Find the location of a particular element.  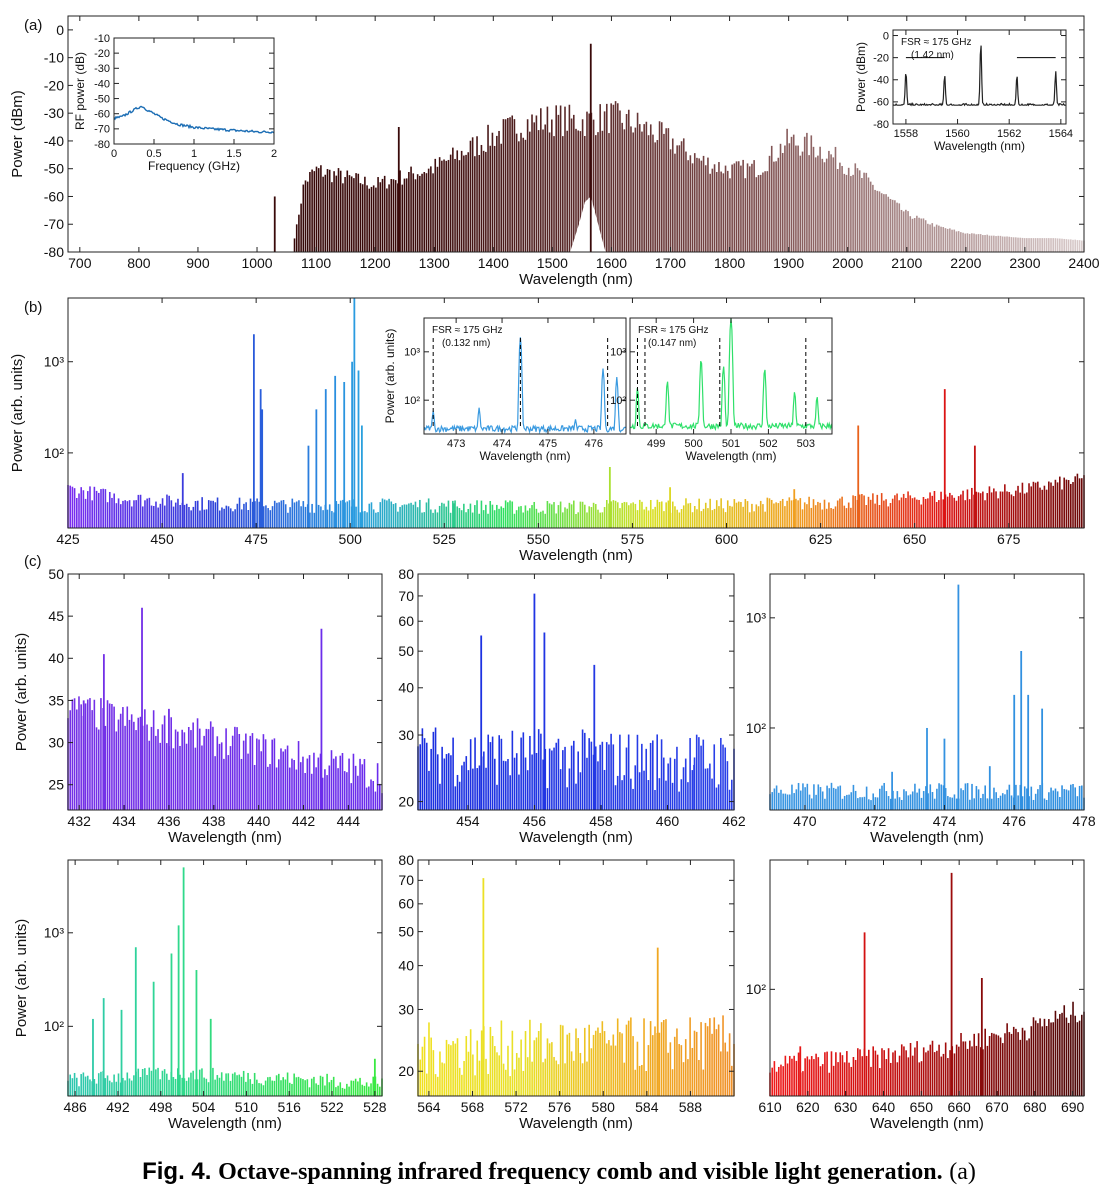

x-tick-label: 1560 is located at coordinates (957, 134).